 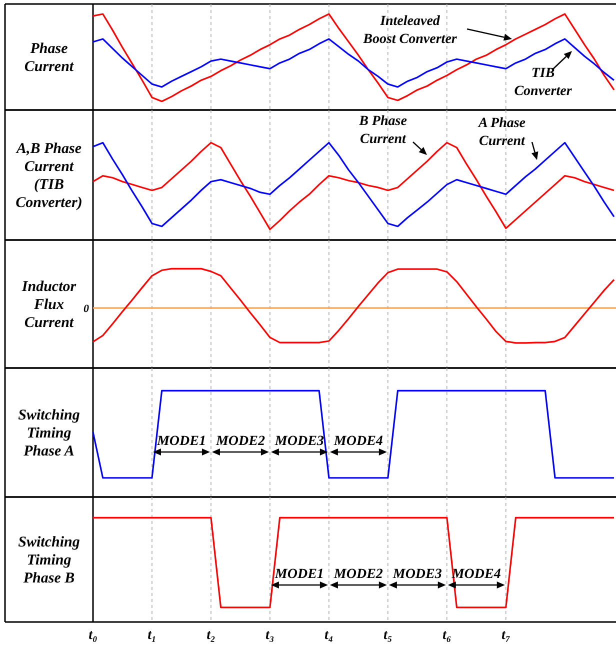 What do you see at coordinates (329, 635) in the screenshot?
I see `x-tick-label: t₄` at bounding box center [329, 635].